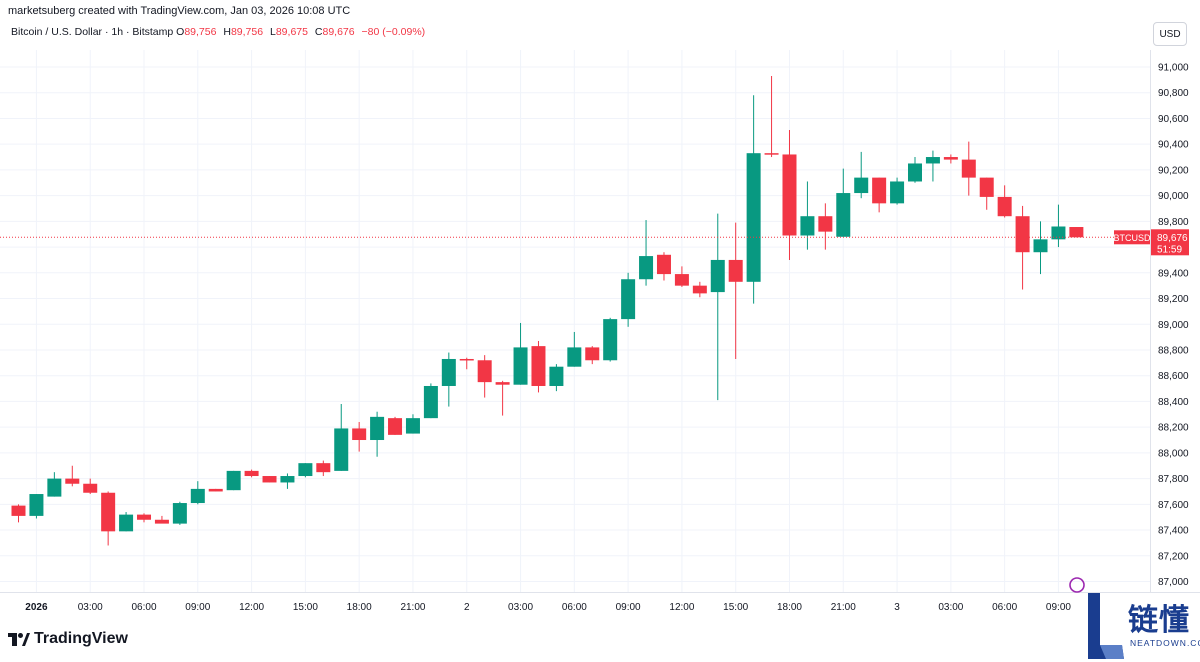 The image size is (1200, 662). I want to click on high-label: H, so click(227, 32).